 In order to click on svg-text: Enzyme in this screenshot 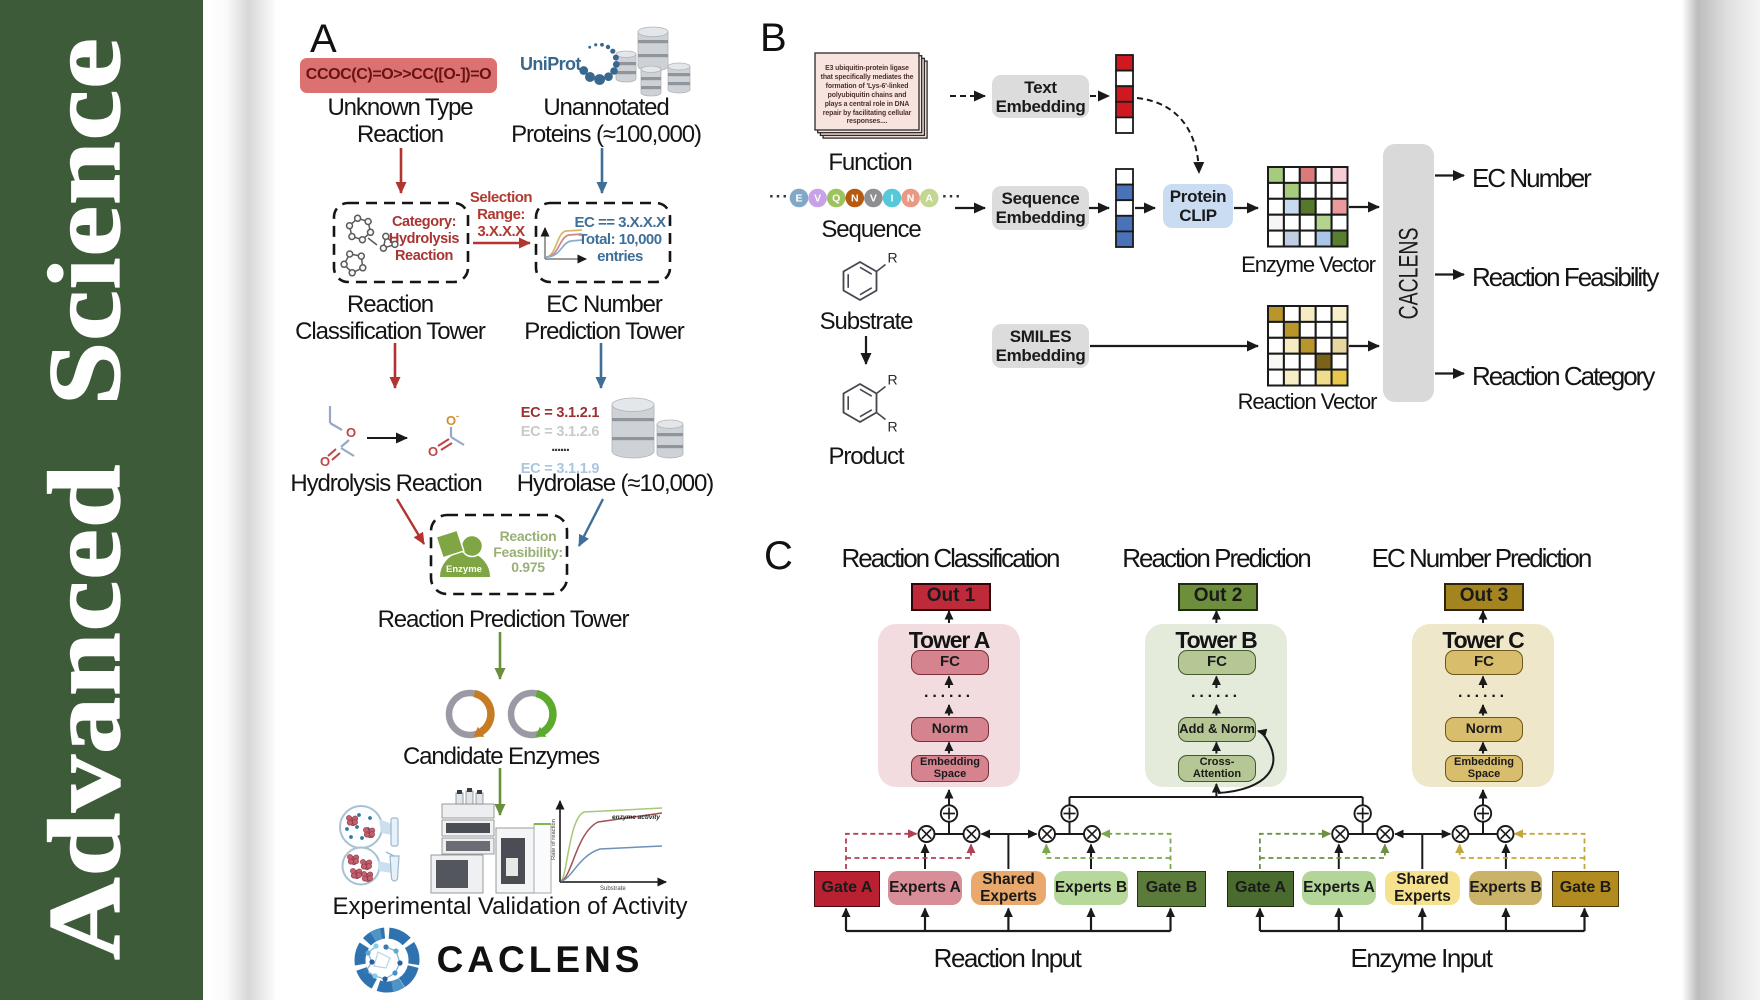, I will do `click(464, 569)`.